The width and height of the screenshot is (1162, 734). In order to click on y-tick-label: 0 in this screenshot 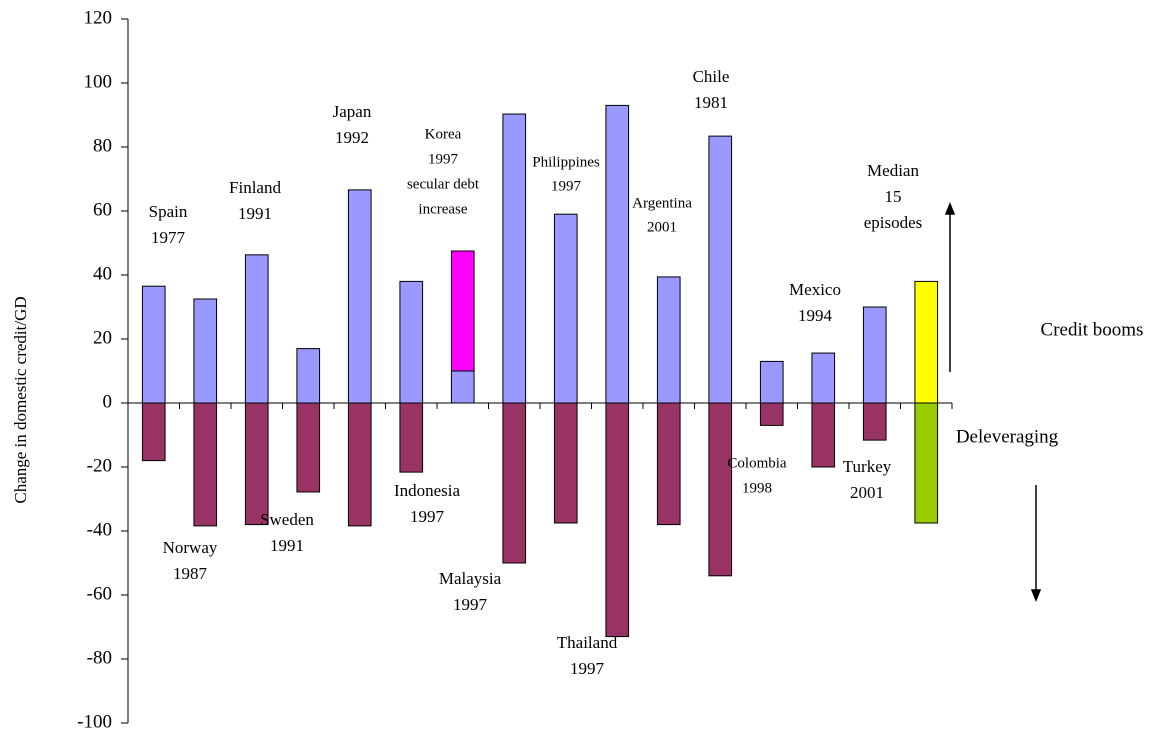, I will do `click(108, 401)`.